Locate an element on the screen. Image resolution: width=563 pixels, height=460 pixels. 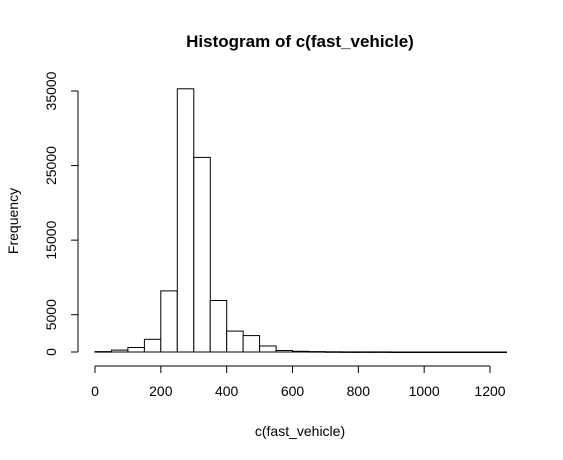
x-axis: 0 200 400 600 800 1000 1200 is located at coordinates (298, 382).